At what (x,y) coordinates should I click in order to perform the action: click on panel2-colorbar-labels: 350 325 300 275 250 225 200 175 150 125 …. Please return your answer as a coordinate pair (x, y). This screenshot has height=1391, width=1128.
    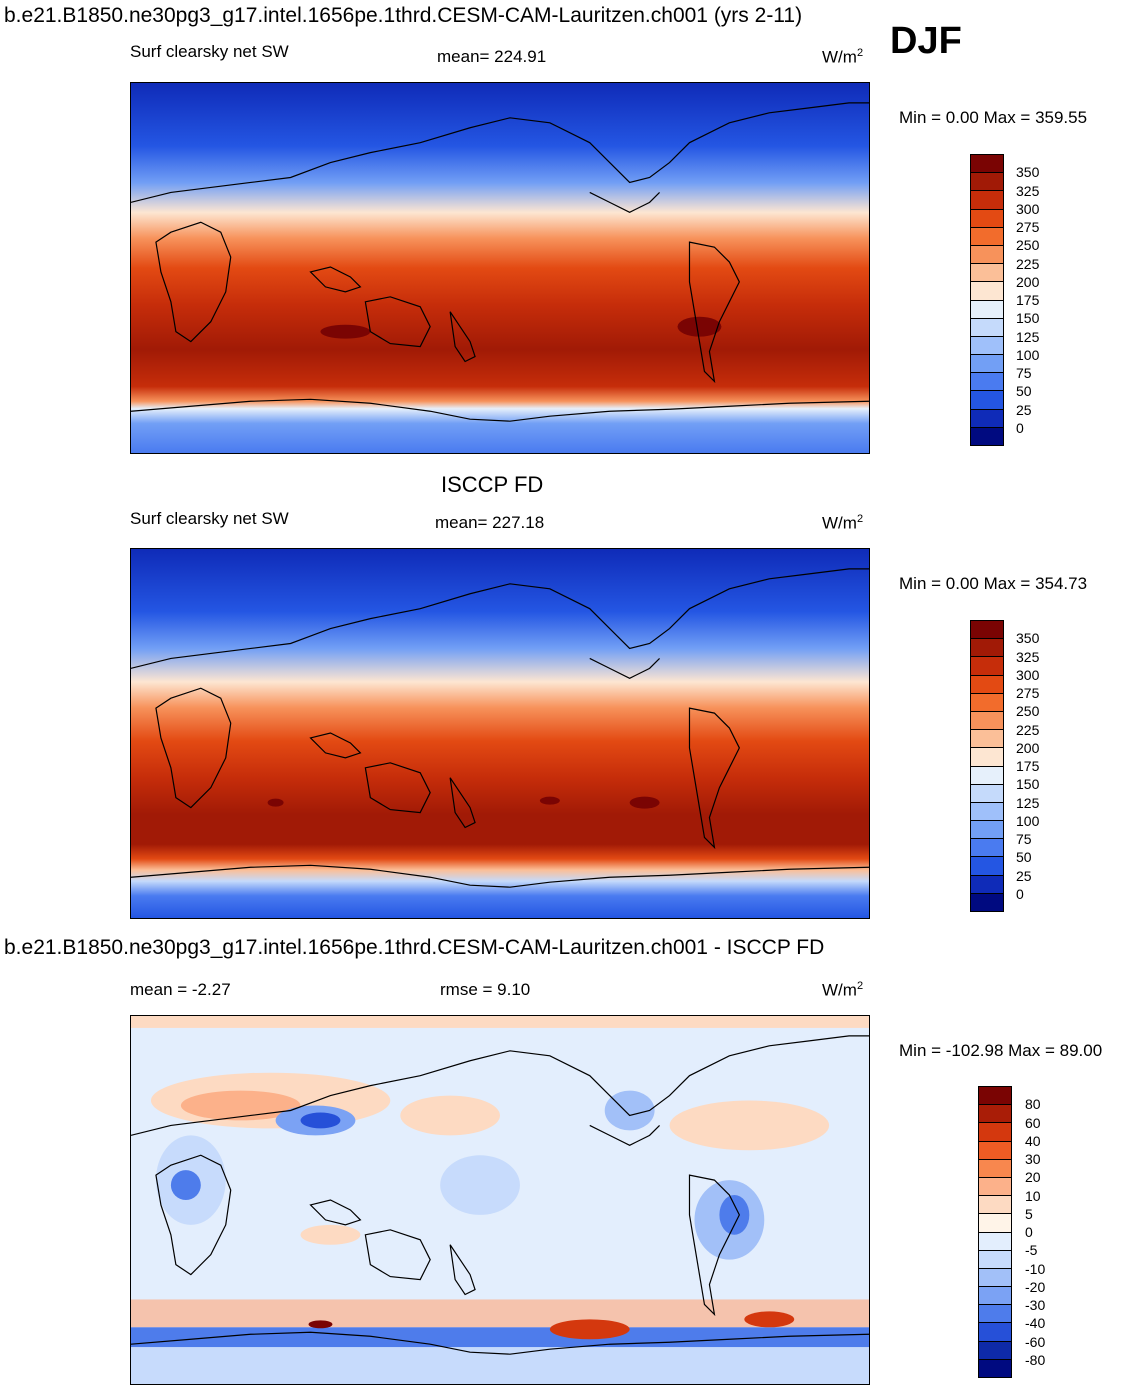
    Looking at the image, I should click on (1041, 766).